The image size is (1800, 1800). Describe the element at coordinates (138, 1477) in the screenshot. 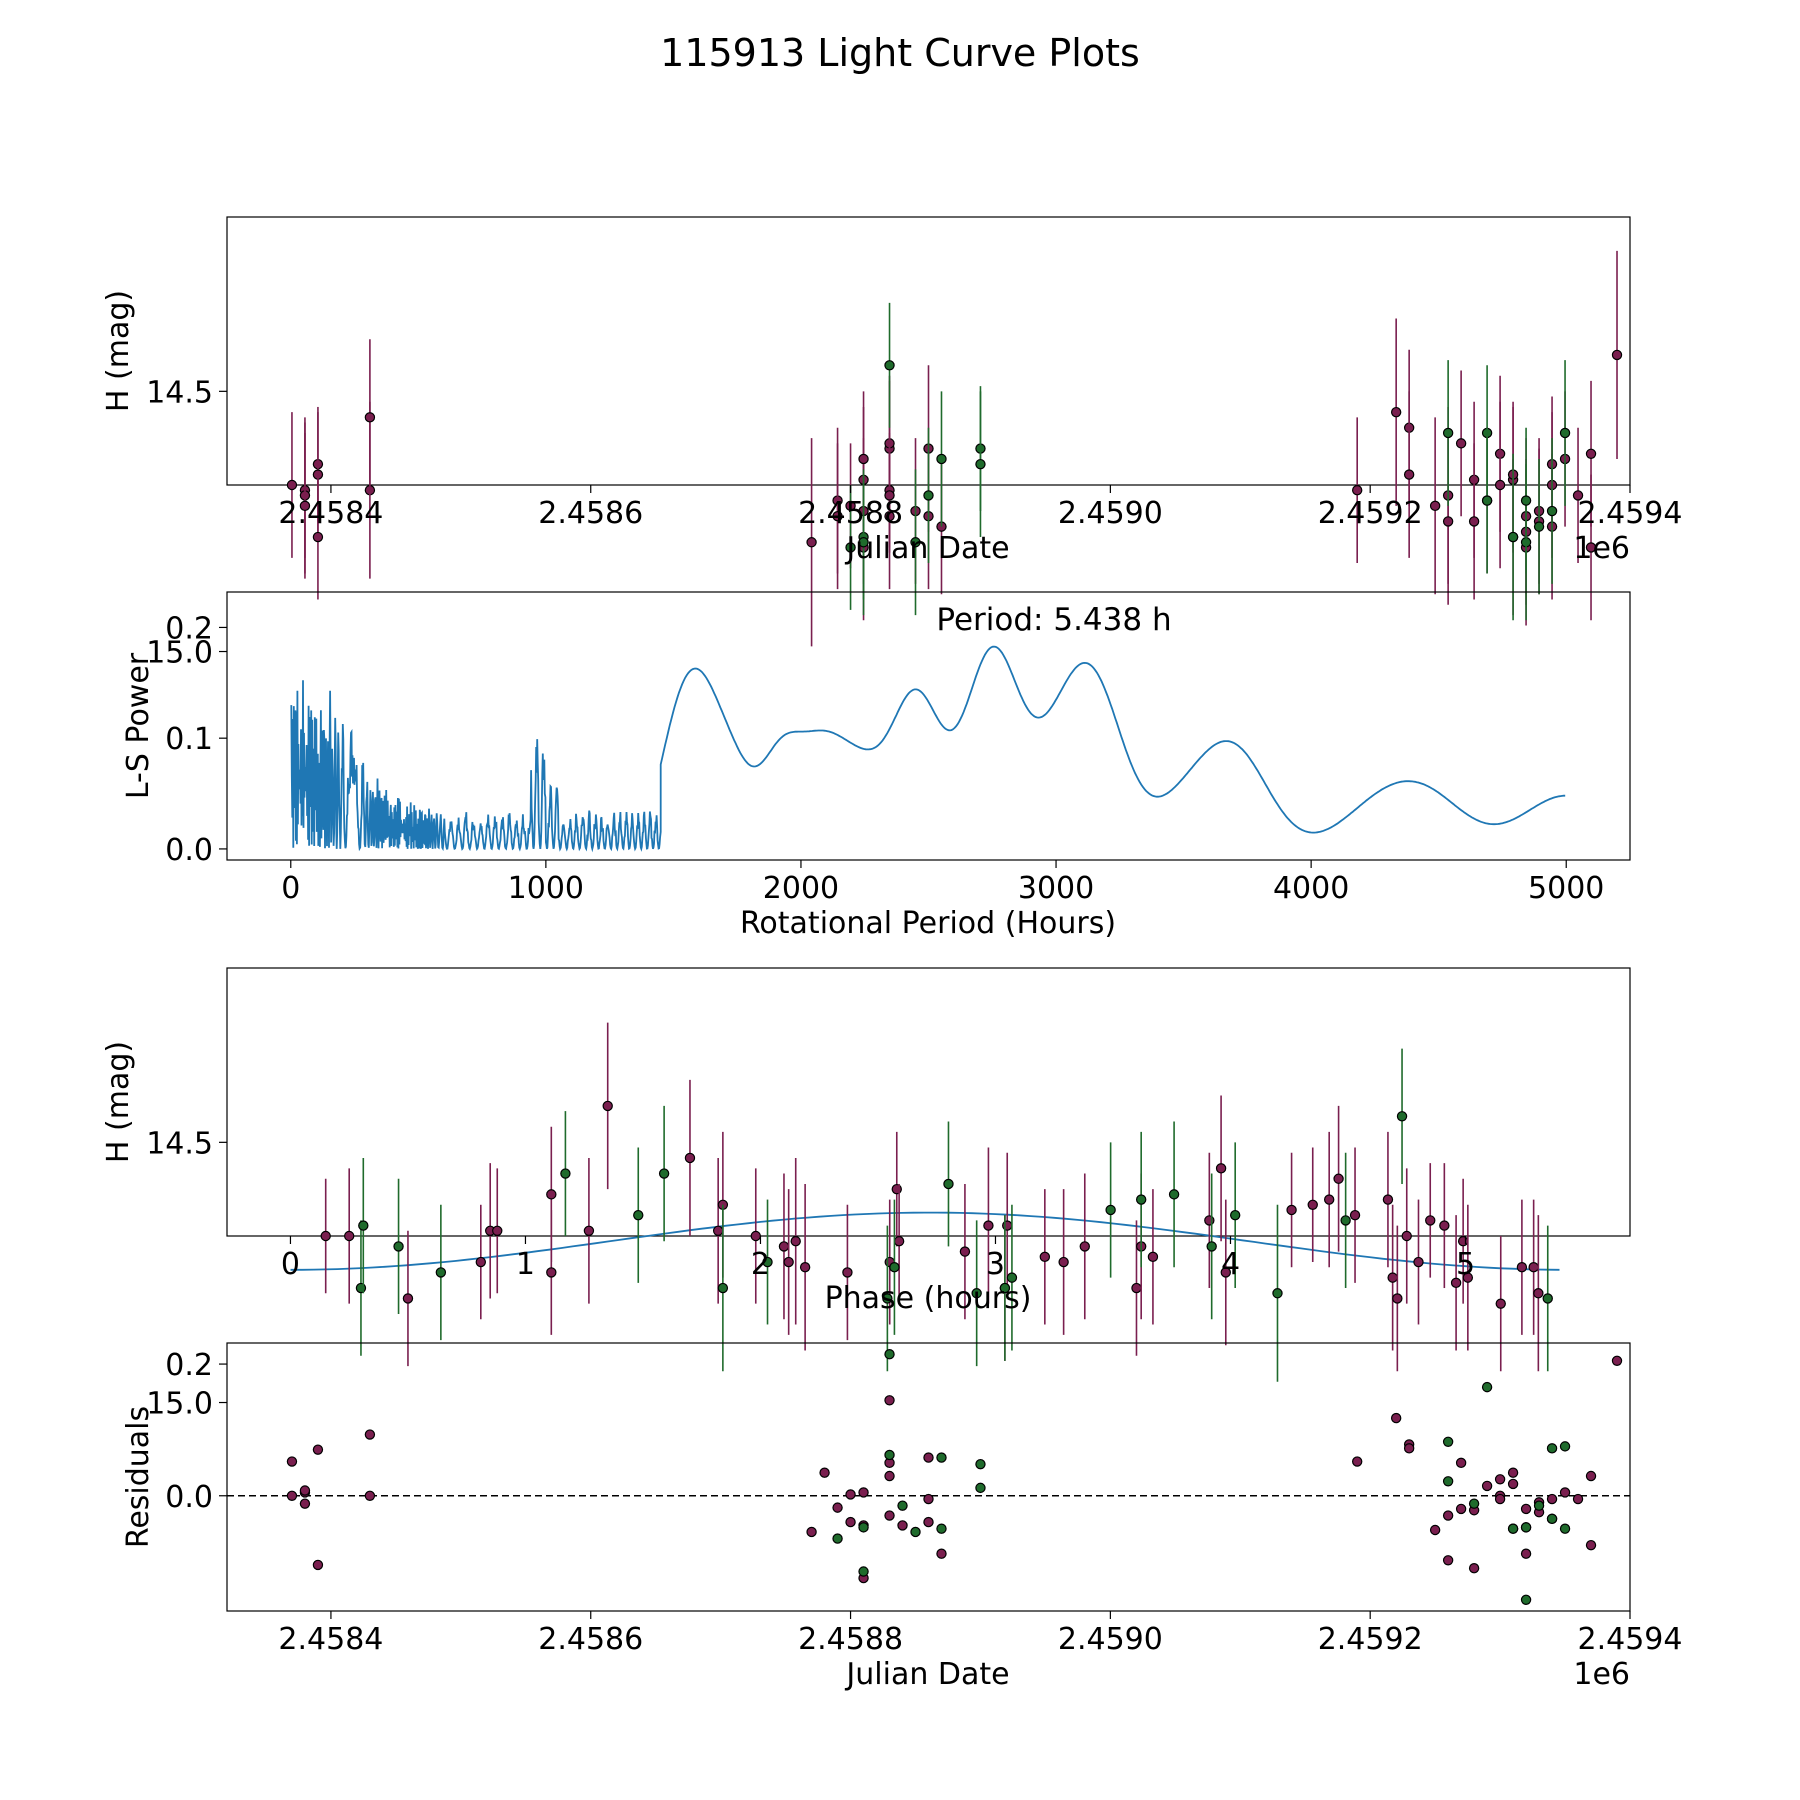

I see `residuals-ylabel: Residuals` at that location.